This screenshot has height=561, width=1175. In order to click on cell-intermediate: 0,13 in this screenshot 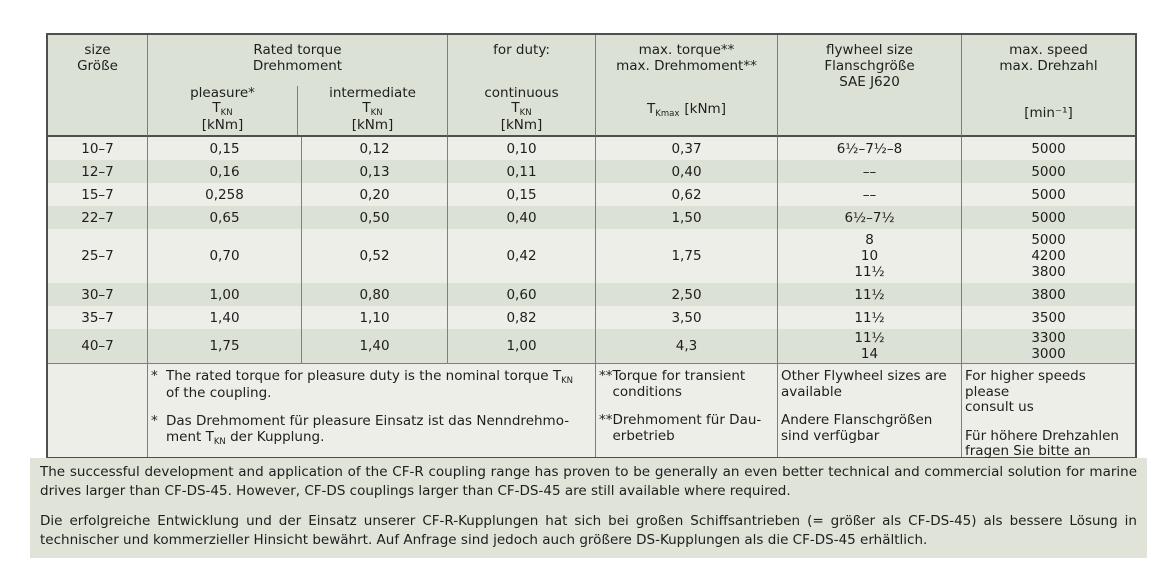, I will do `click(374, 171)`.